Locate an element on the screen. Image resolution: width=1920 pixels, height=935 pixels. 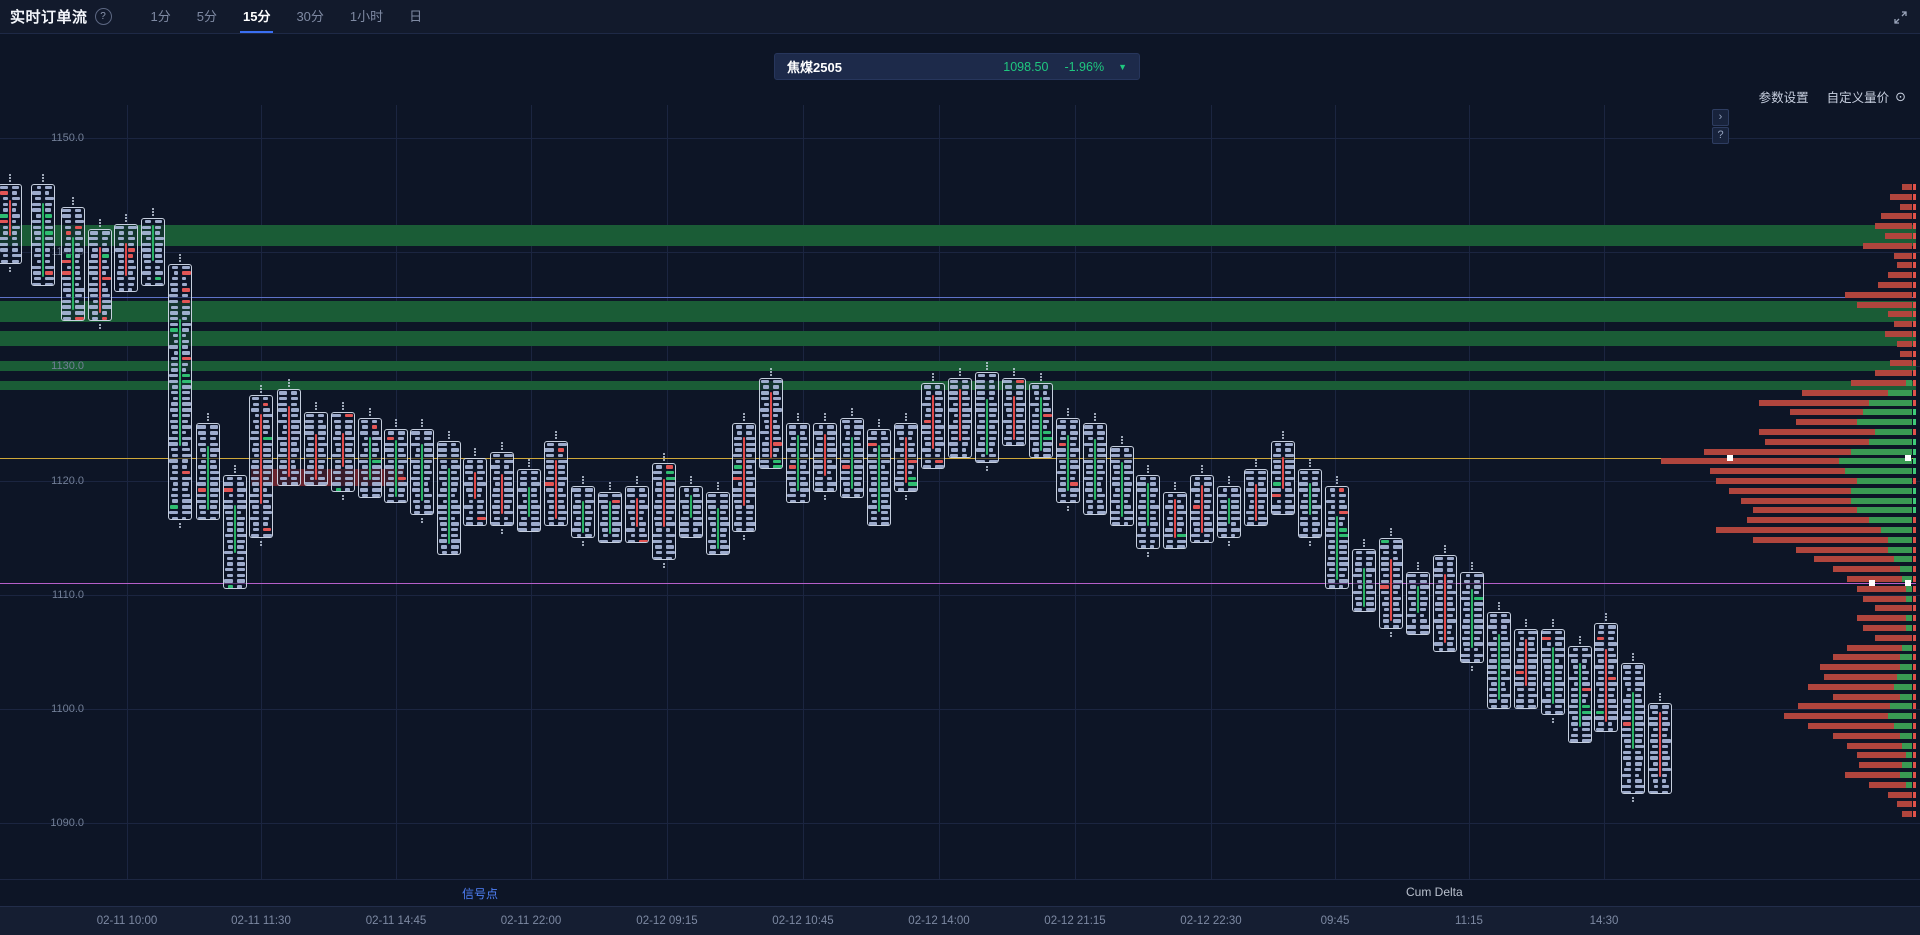
eye-icon: ⊙ is located at coordinates (1900, 96).